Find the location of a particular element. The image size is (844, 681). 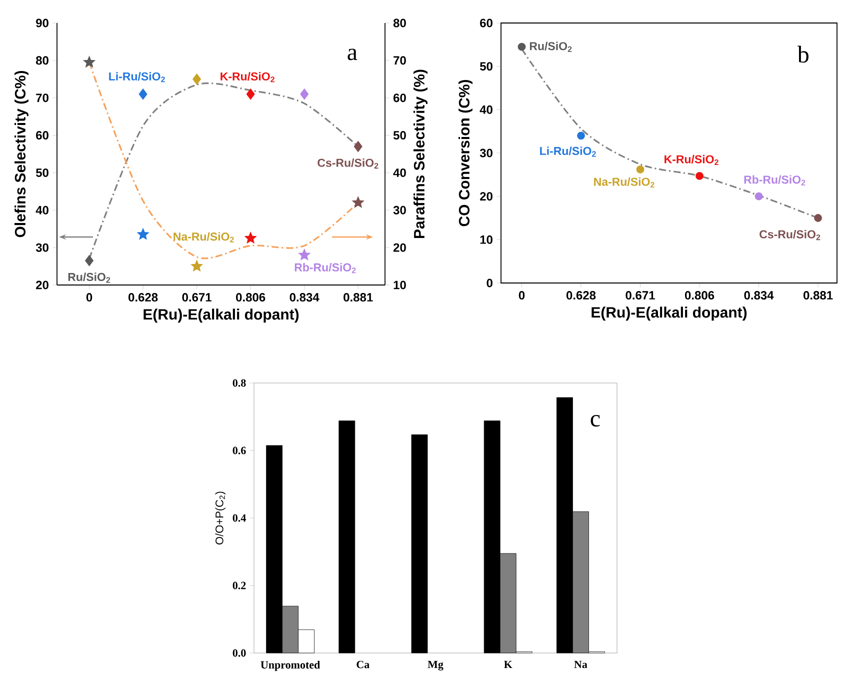

y-tick-label: 0.6 is located at coordinates (239, 450).